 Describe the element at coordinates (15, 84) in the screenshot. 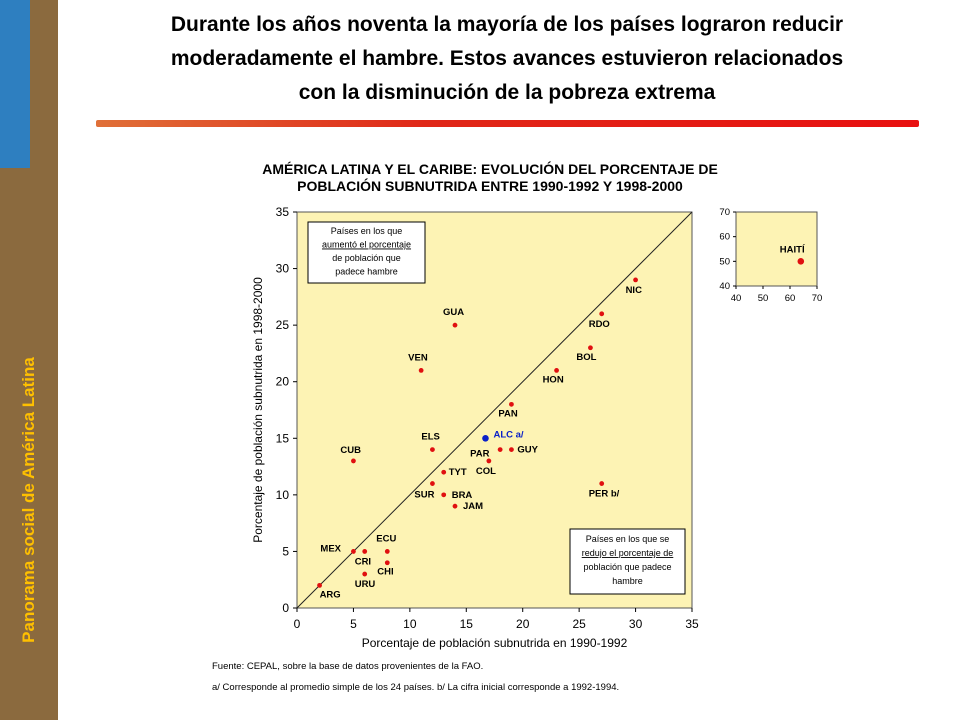

I see `sidebar-accent` at that location.